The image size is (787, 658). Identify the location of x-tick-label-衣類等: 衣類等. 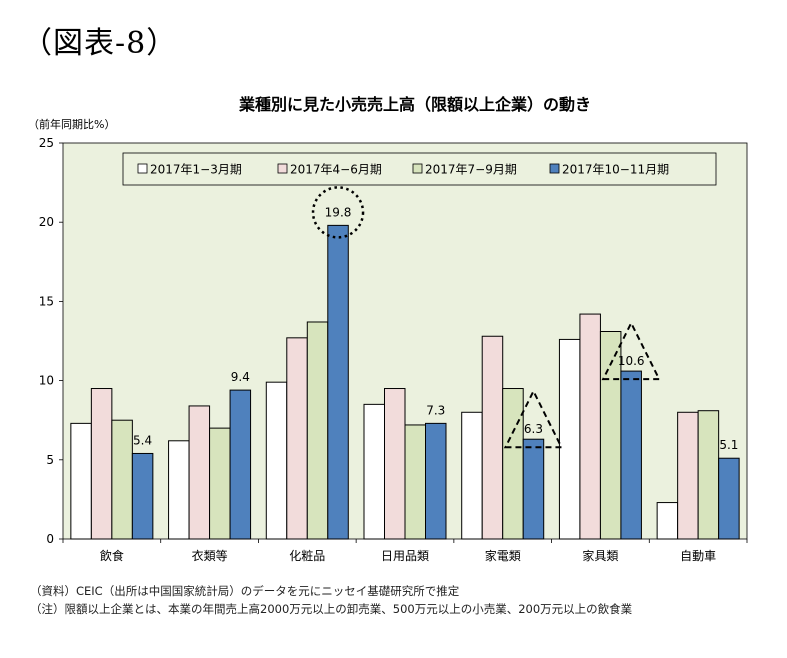
(210, 555).